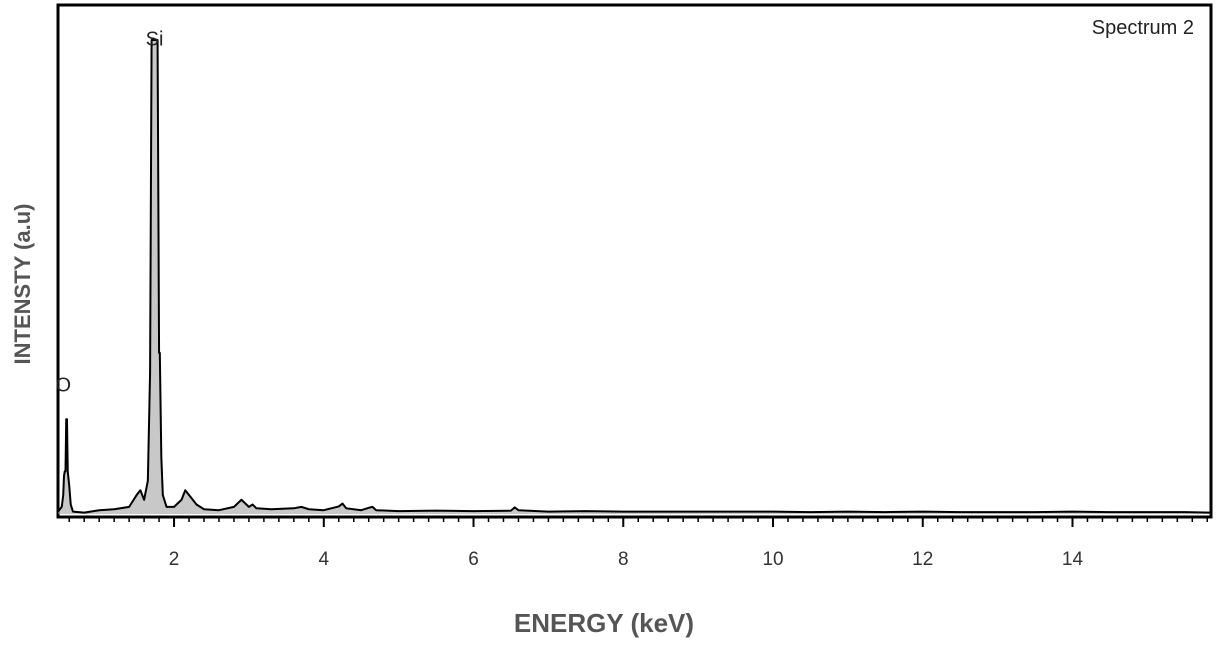 The width and height of the screenshot is (1216, 646). What do you see at coordinates (174, 559) in the screenshot?
I see `x-tick-label: 2` at bounding box center [174, 559].